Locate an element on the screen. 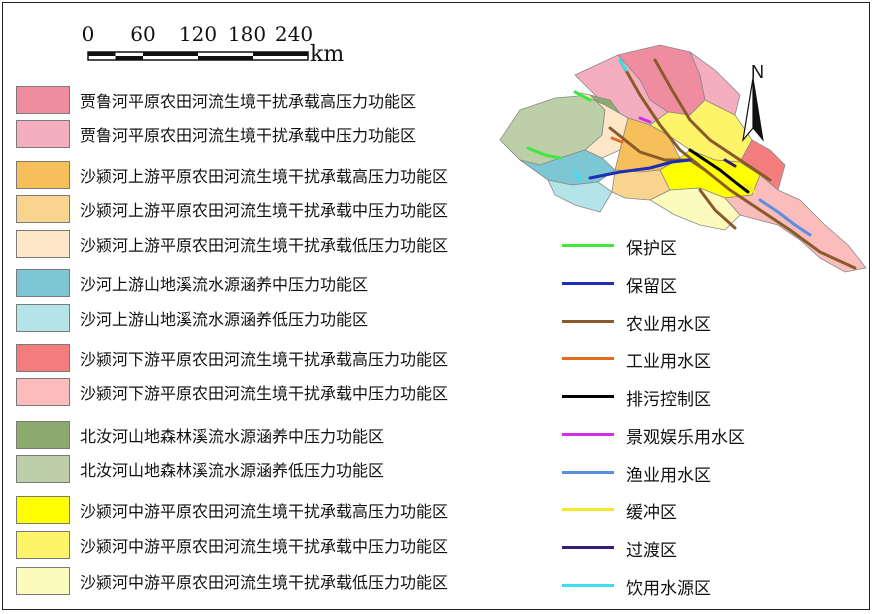 The image size is (874, 614). line-label: 保留区 is located at coordinates (651, 287).